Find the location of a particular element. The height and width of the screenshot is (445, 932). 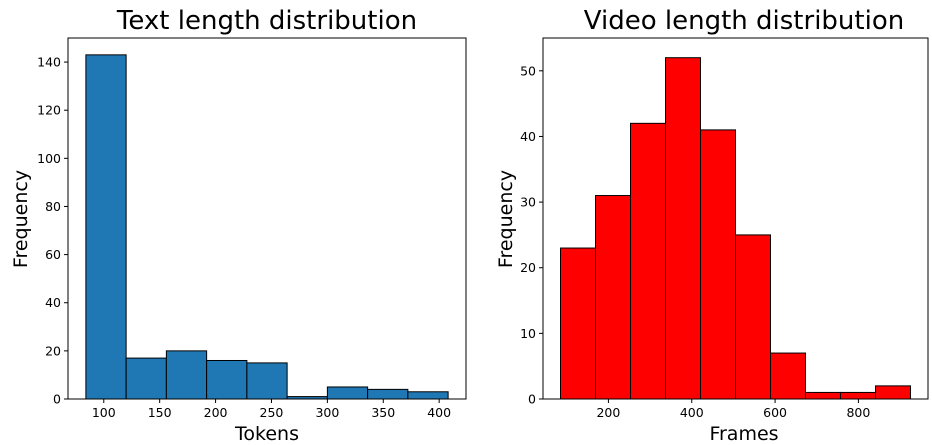

x-axis-ticks: 100 150 200 250 300 350 400 is located at coordinates (271, 409).